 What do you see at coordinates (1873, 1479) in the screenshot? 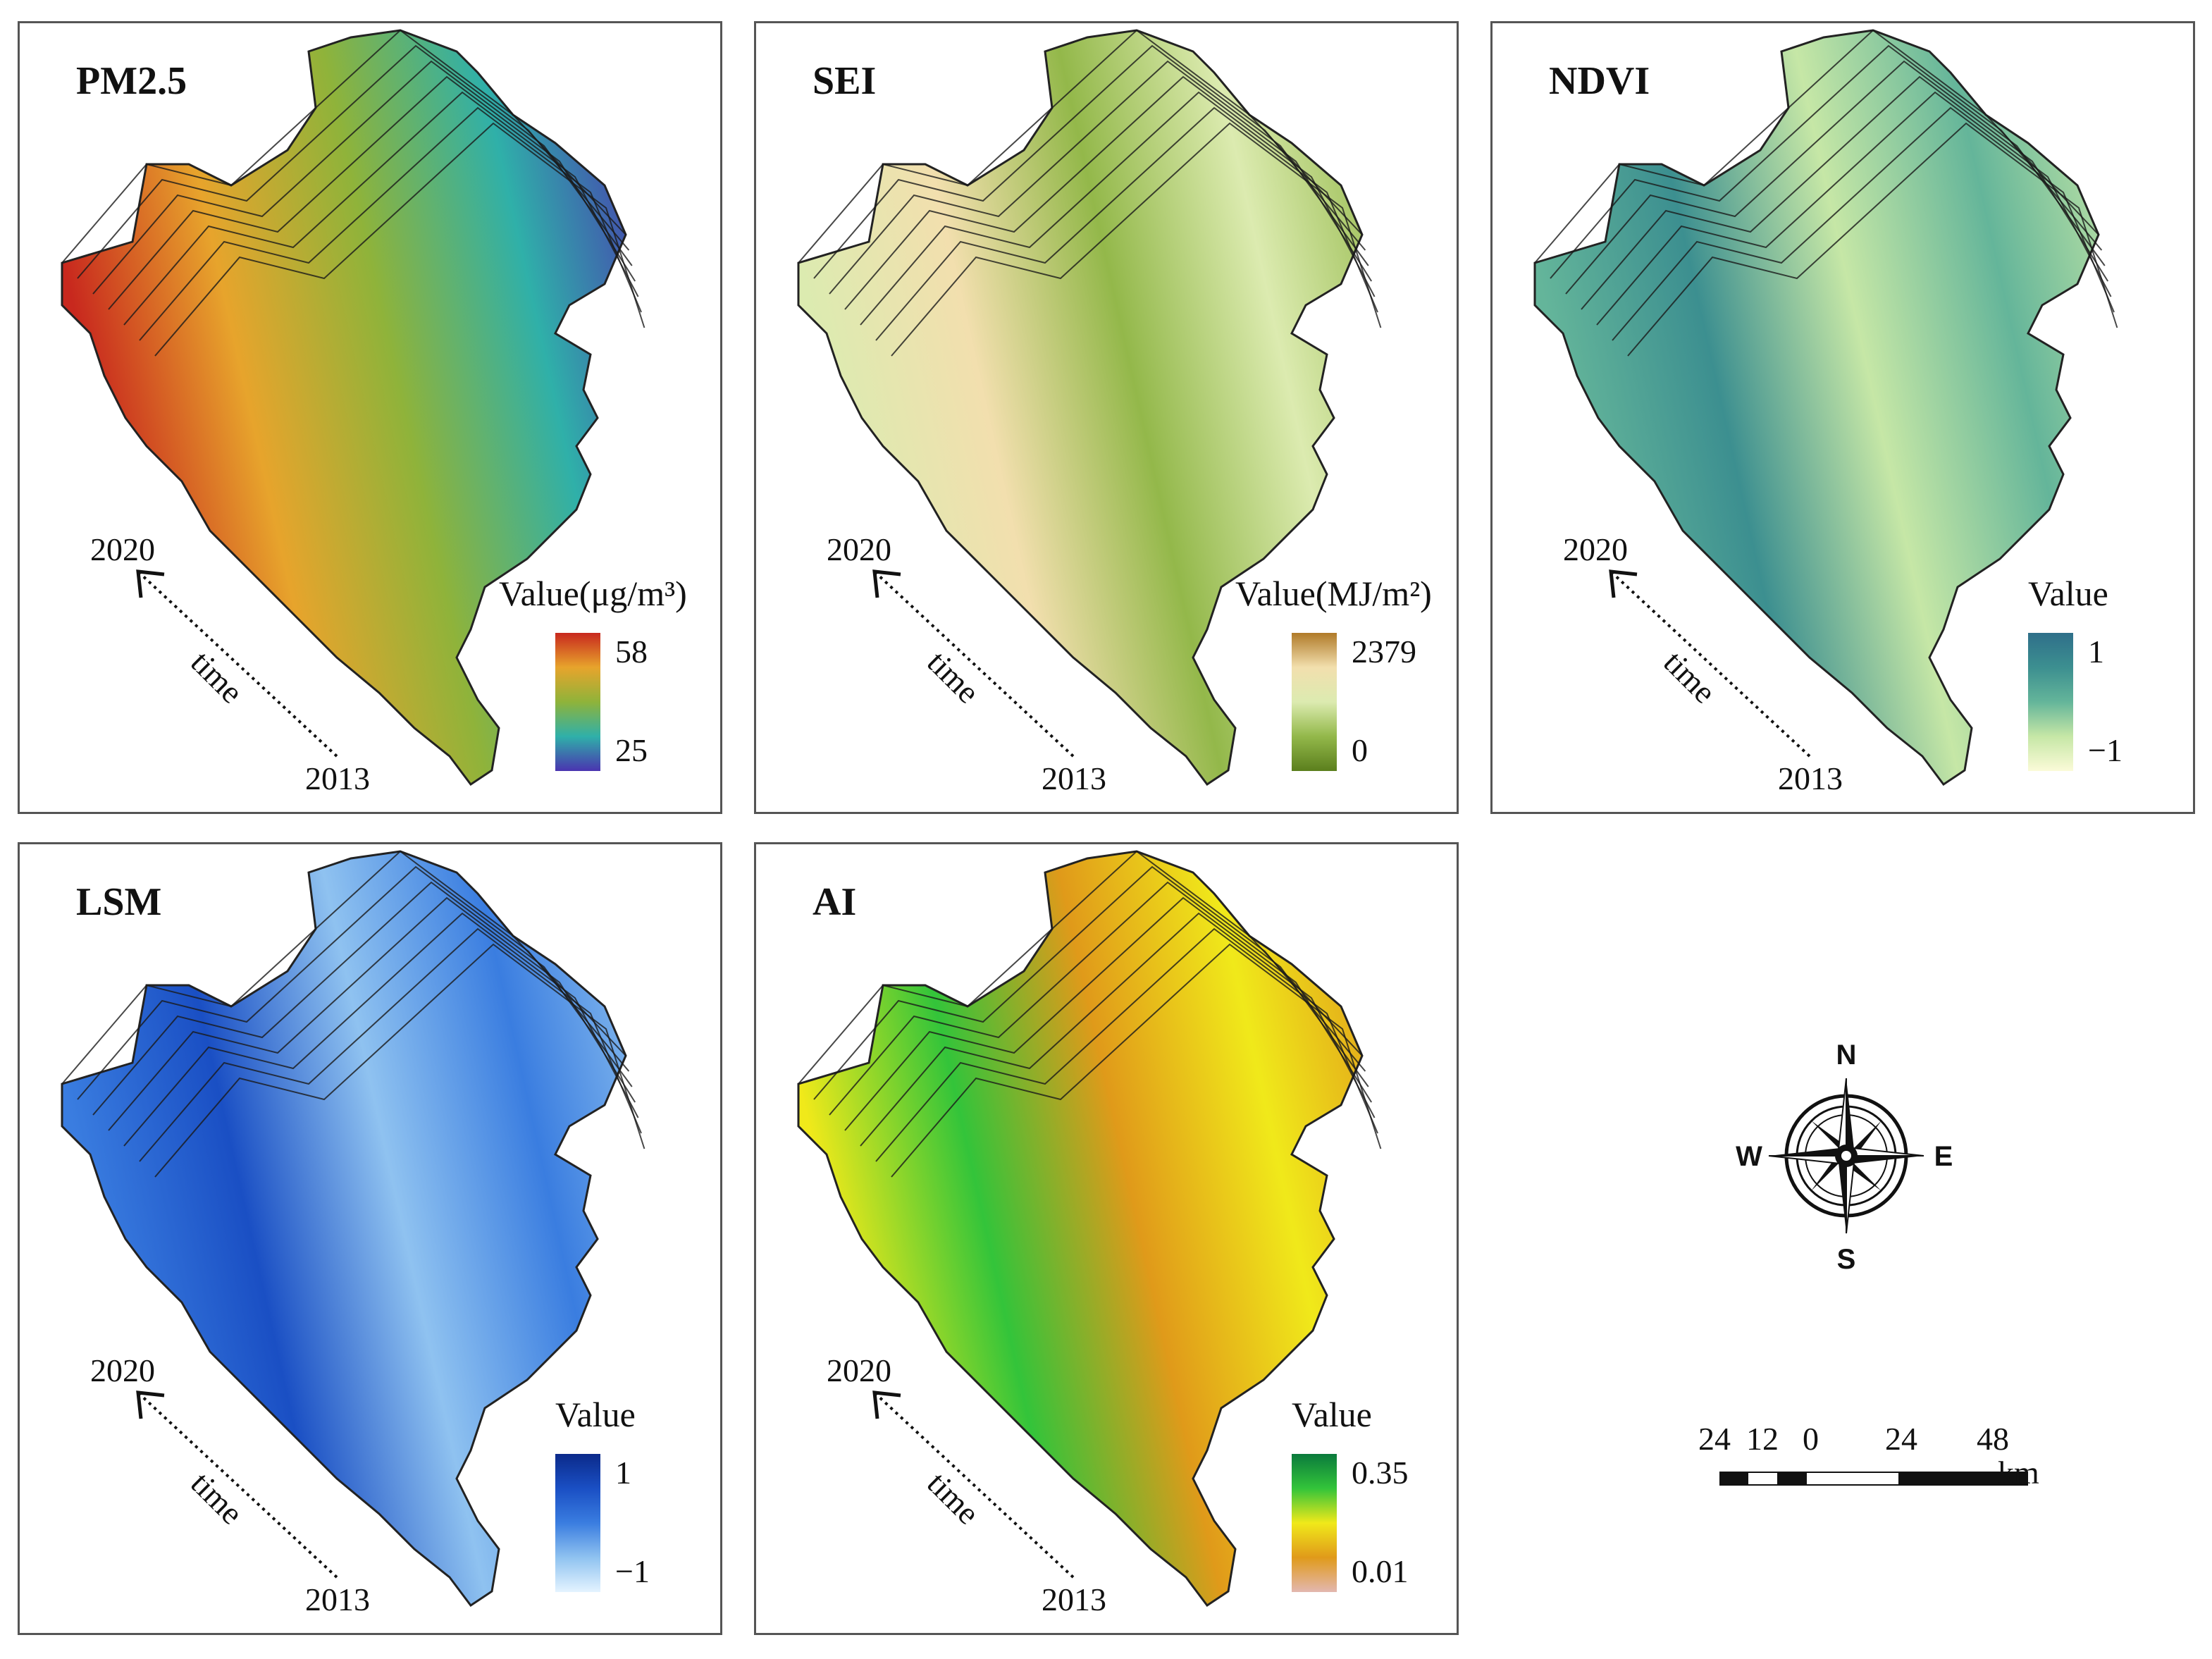
I see `scale-bar-graphic` at bounding box center [1873, 1479].